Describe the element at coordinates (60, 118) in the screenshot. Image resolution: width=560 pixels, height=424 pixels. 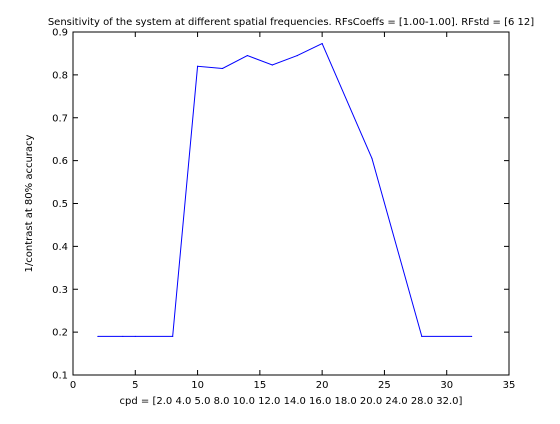
I see `y-tick-label: 0.7` at that location.